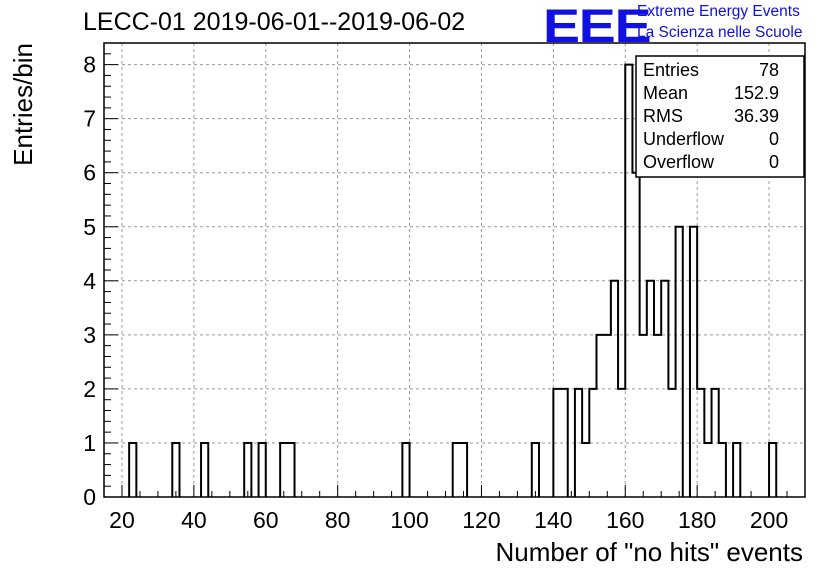 Image resolution: width=836 pixels, height=572 pixels. Describe the element at coordinates (23, 104) in the screenshot. I see `y-axis-label: Entries/bin` at that location.